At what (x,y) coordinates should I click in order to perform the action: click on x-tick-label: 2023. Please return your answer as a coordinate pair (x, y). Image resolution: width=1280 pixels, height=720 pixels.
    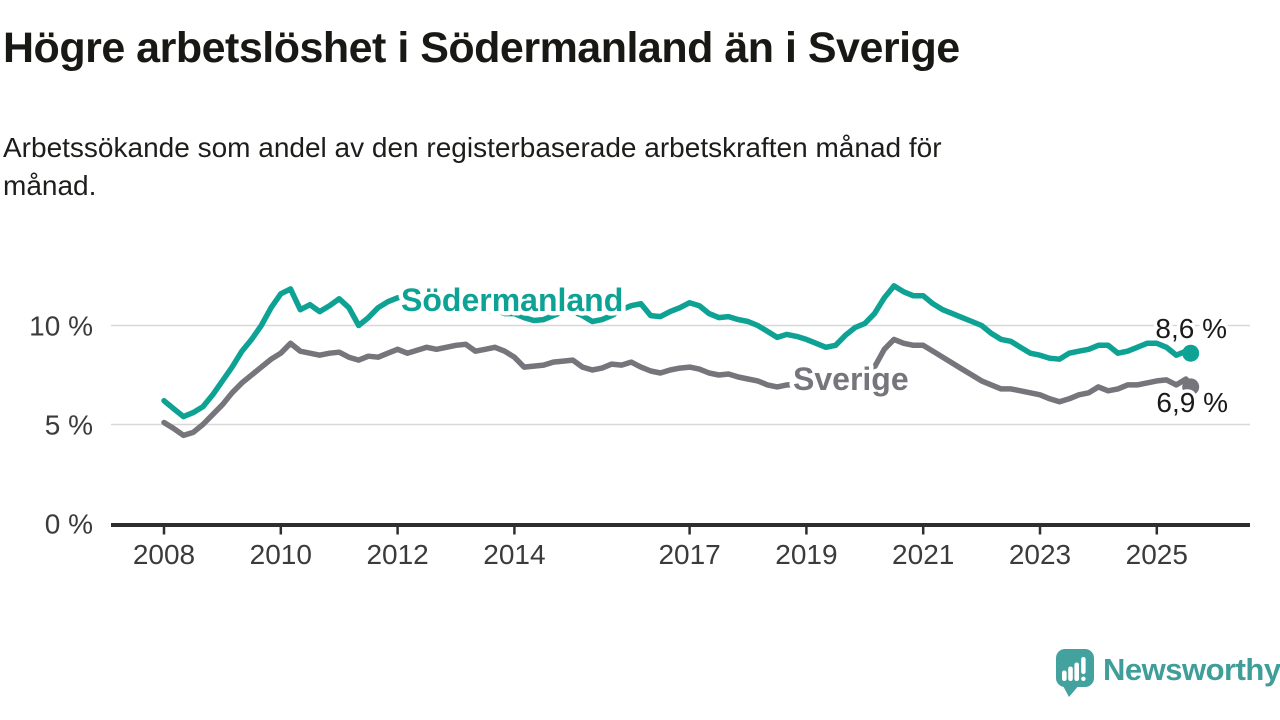
    Looking at the image, I should click on (1040, 554).